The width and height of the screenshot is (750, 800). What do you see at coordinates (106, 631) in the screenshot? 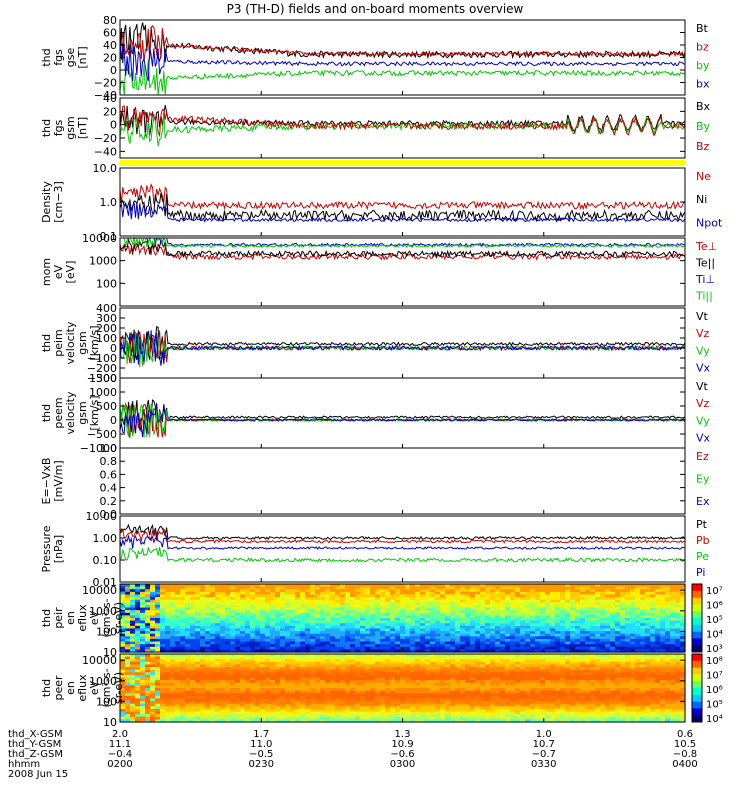
I see `y-tick-label: 100` at bounding box center [106, 631].